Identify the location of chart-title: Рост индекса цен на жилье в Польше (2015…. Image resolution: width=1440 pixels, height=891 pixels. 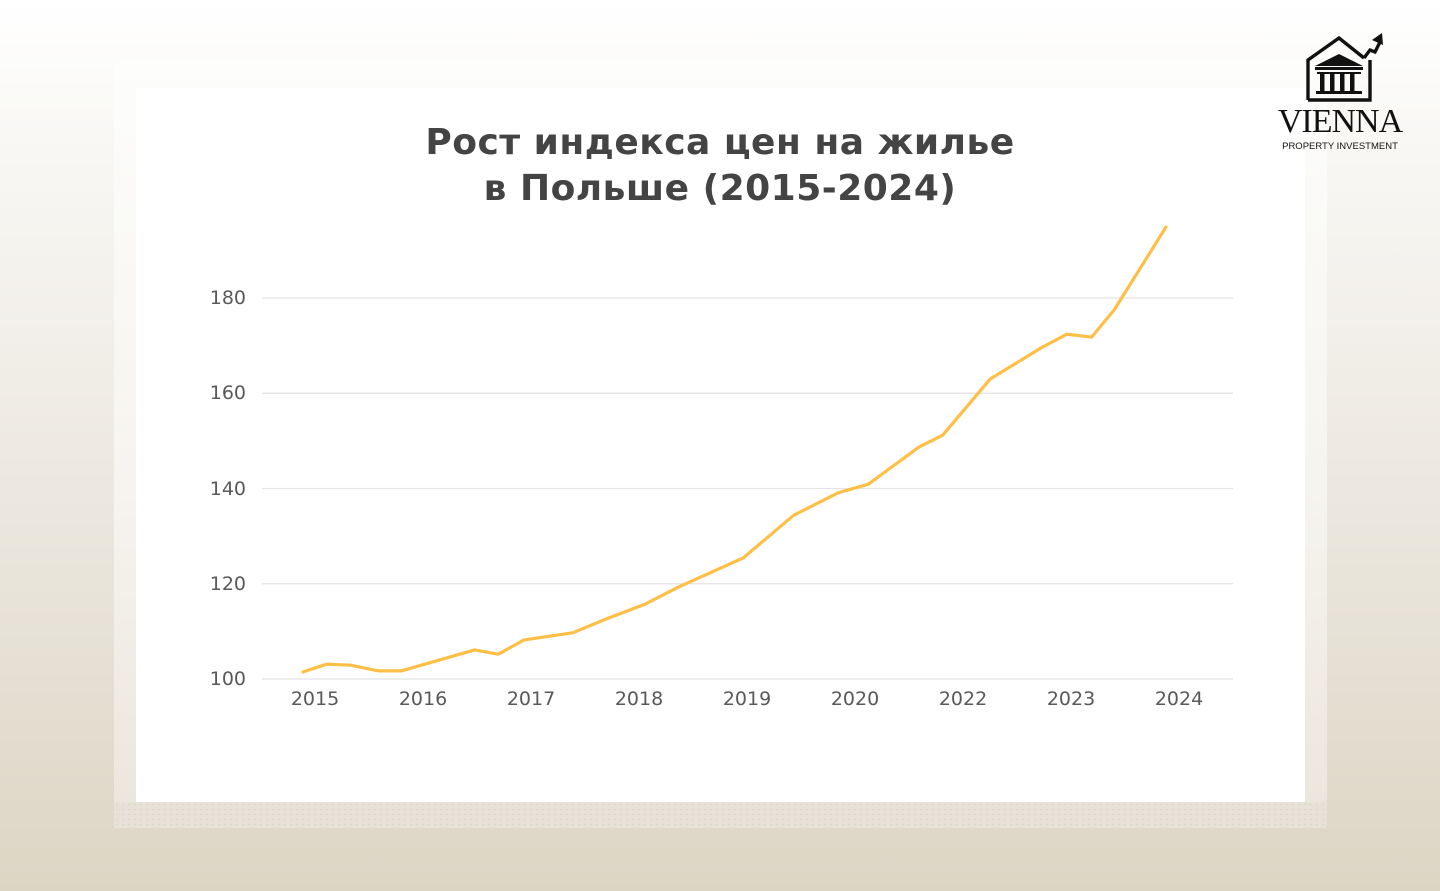
(720, 166).